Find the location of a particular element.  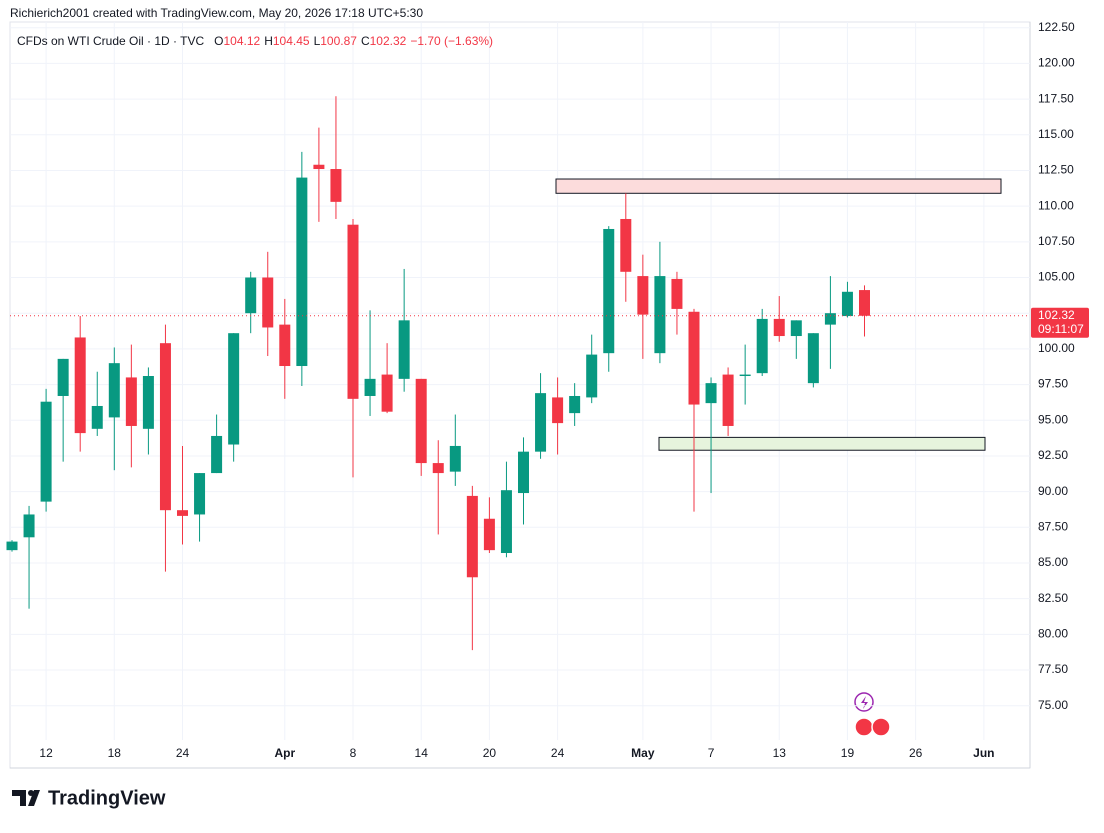

y-tick-label: 120.00 is located at coordinates (1056, 63).